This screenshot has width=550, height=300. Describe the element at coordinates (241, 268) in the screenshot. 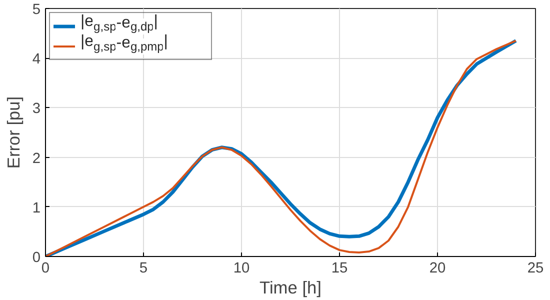

I see `x-tick-label: 10` at that location.